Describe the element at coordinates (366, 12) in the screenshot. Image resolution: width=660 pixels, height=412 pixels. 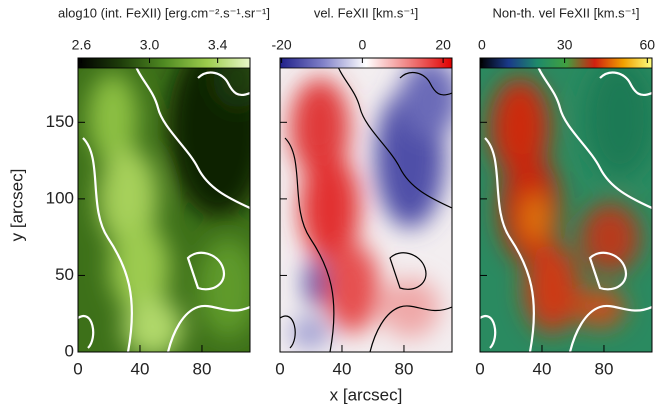
I see `colorbar-title: vel. FeXII [km.s⁻¹]` at that location.